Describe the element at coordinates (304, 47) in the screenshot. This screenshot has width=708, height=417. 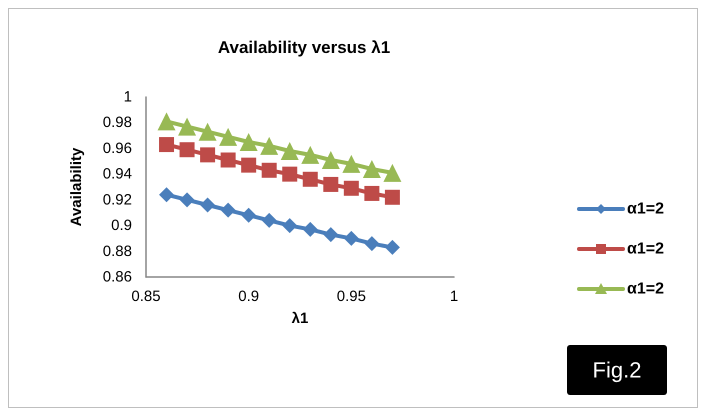
I see `chart-title: Availability versus λ1` at that location.